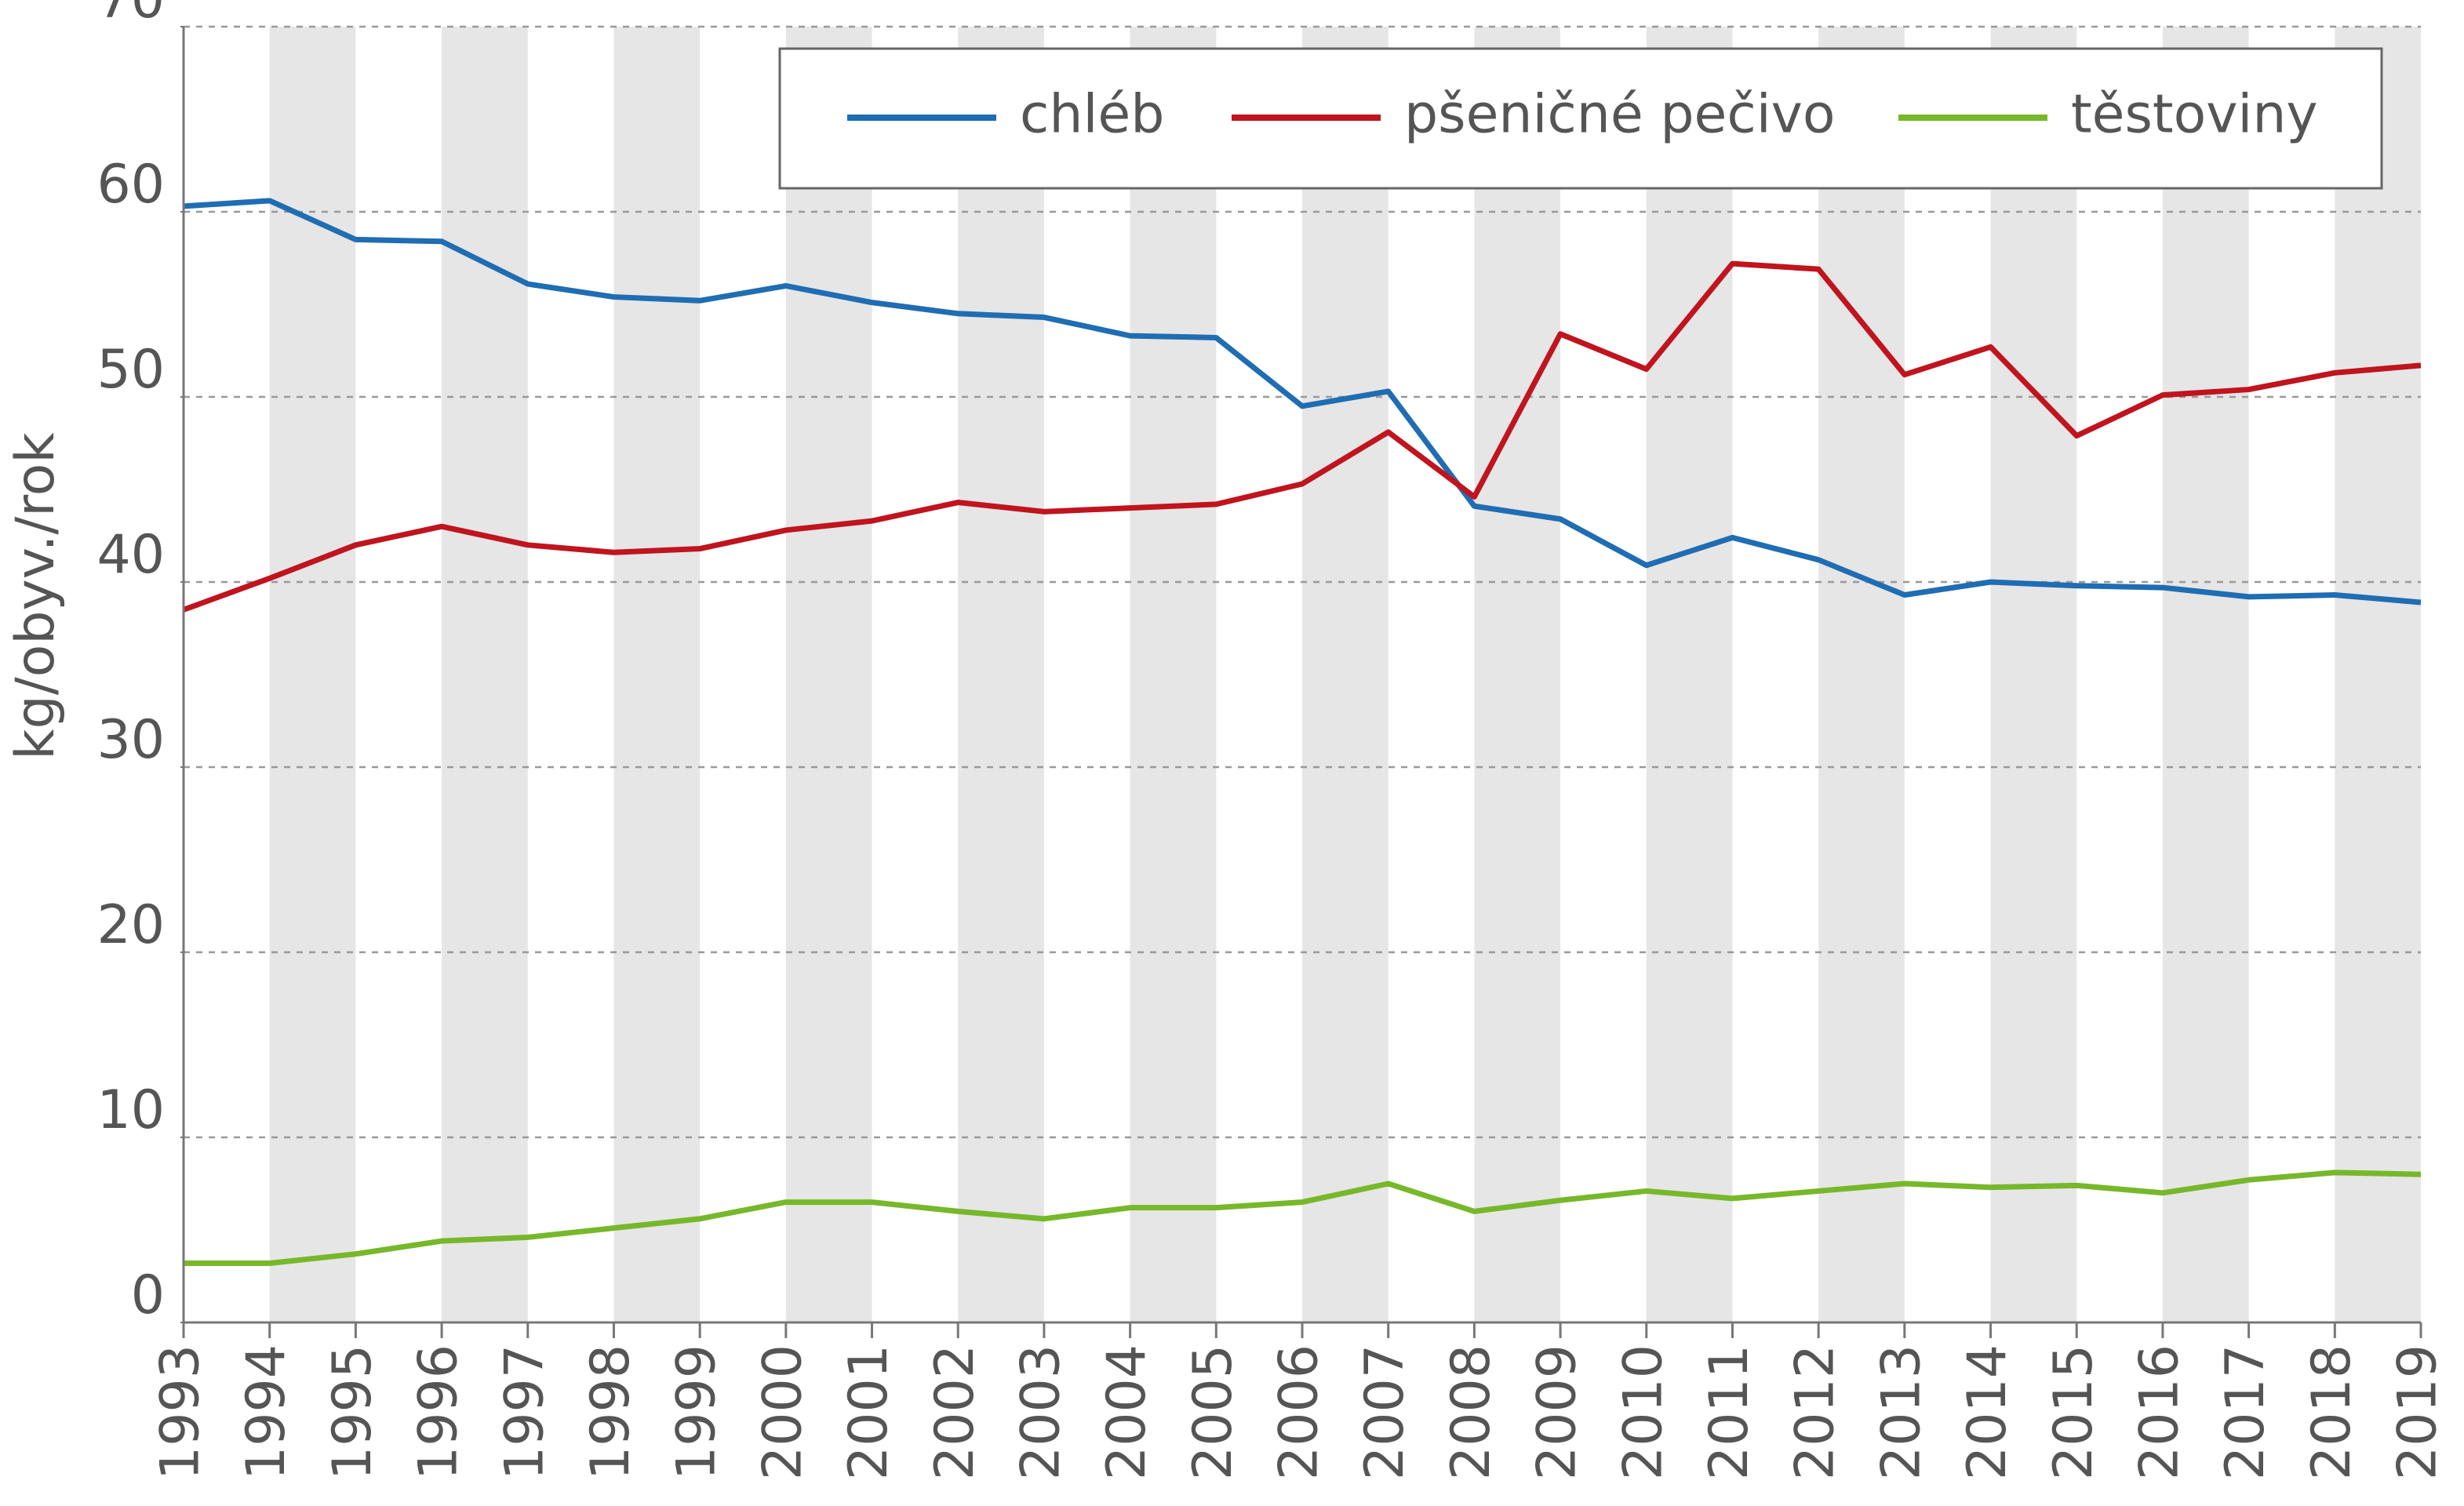 This screenshot has width=2464, height=1506. I want to click on x-tick-label: 1993, so click(181, 1412).